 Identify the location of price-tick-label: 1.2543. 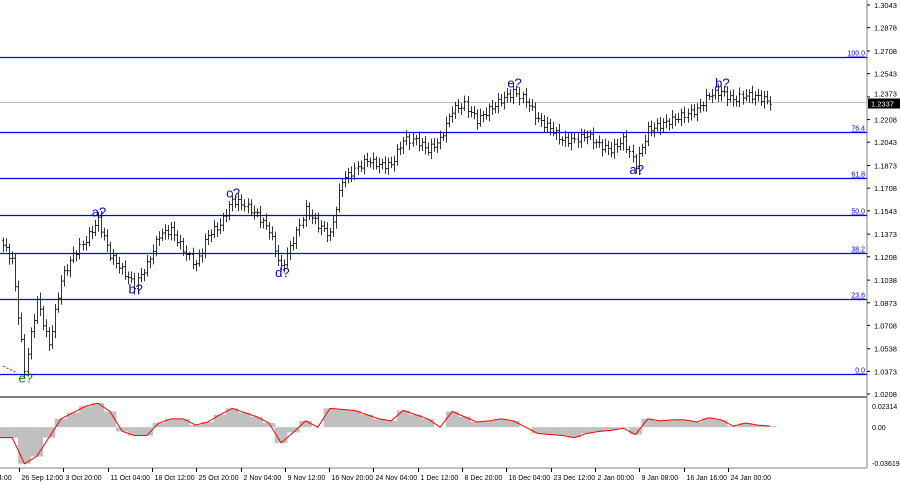
(885, 74).